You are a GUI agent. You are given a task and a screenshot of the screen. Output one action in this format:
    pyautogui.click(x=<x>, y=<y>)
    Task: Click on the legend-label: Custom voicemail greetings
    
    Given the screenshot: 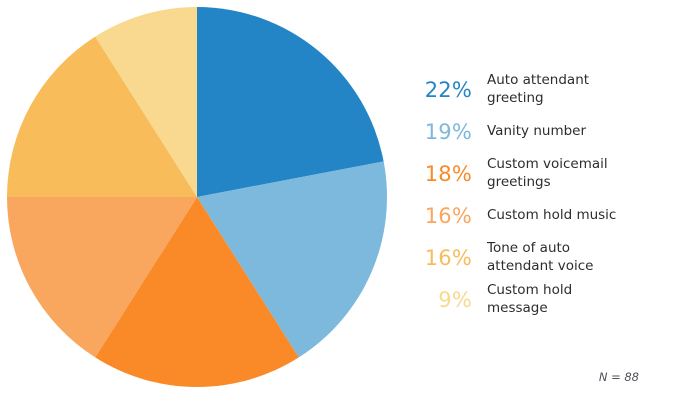 What is the action you would take?
    pyautogui.click(x=547, y=173)
    